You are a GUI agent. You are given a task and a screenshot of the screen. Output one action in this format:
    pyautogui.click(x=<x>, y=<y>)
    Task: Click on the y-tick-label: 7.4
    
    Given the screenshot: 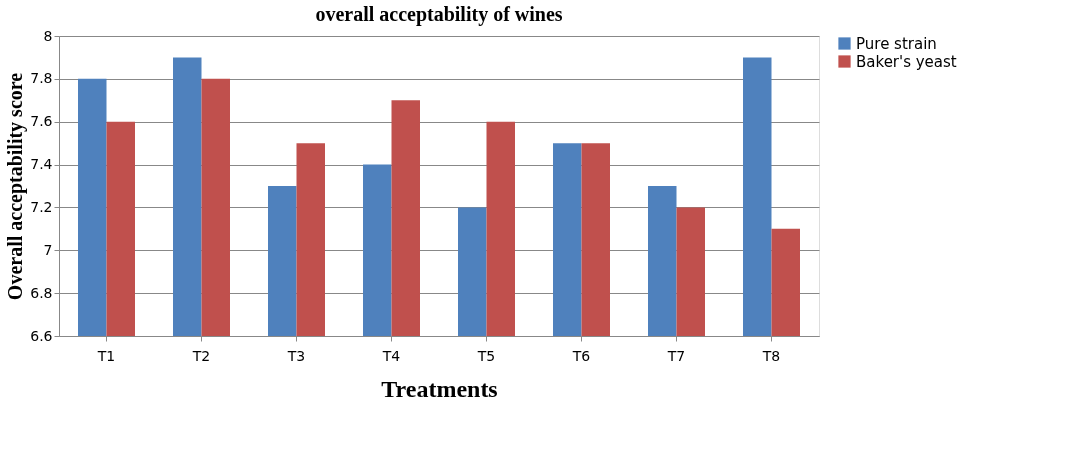 What is the action you would take?
    pyautogui.click(x=41, y=164)
    